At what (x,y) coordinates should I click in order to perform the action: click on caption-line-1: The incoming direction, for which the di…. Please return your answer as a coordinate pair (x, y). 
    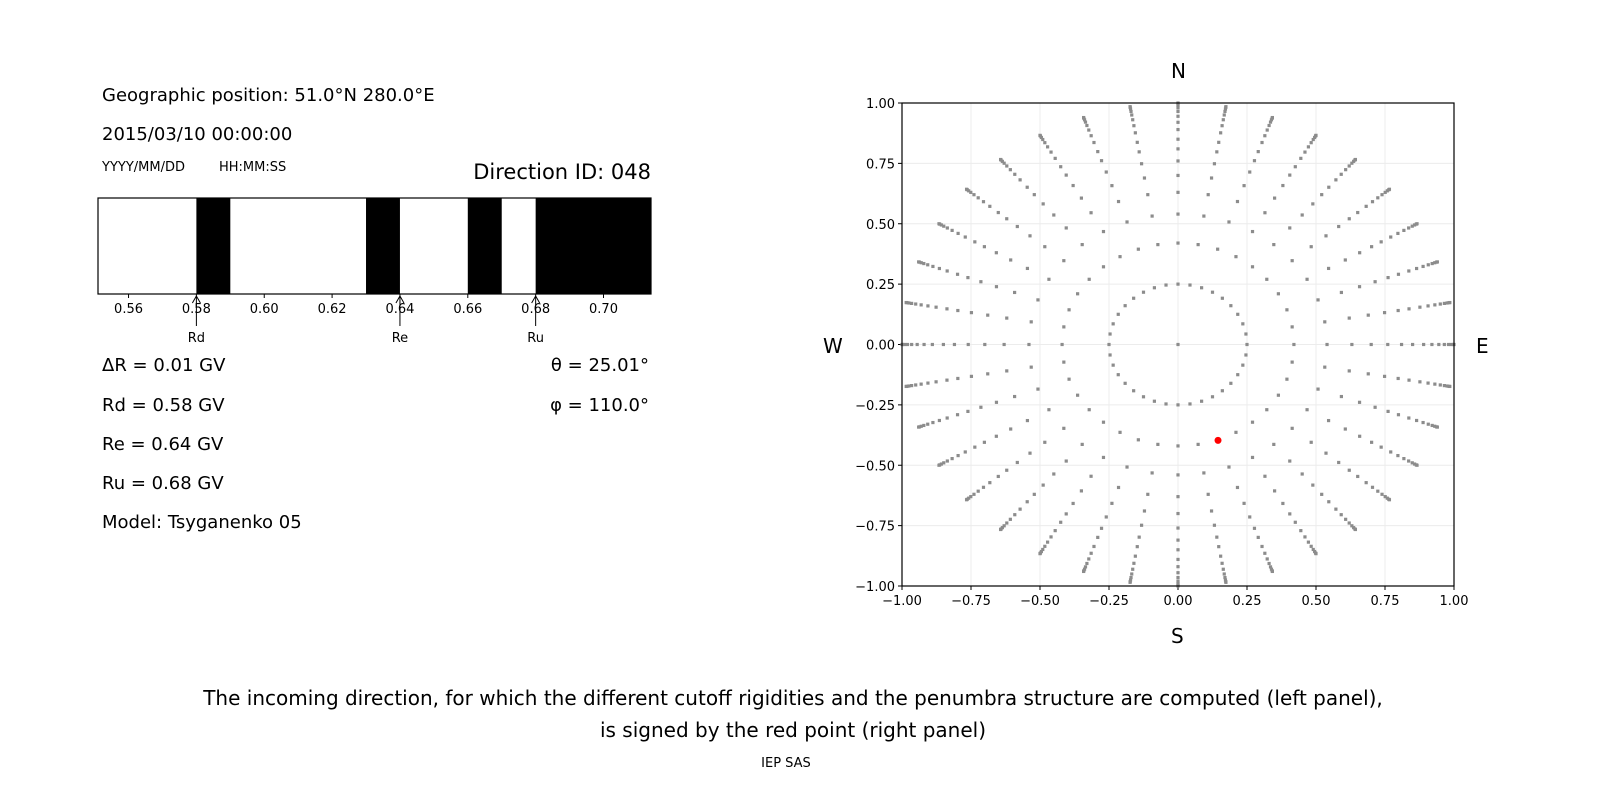
    Looking at the image, I should click on (793, 698).